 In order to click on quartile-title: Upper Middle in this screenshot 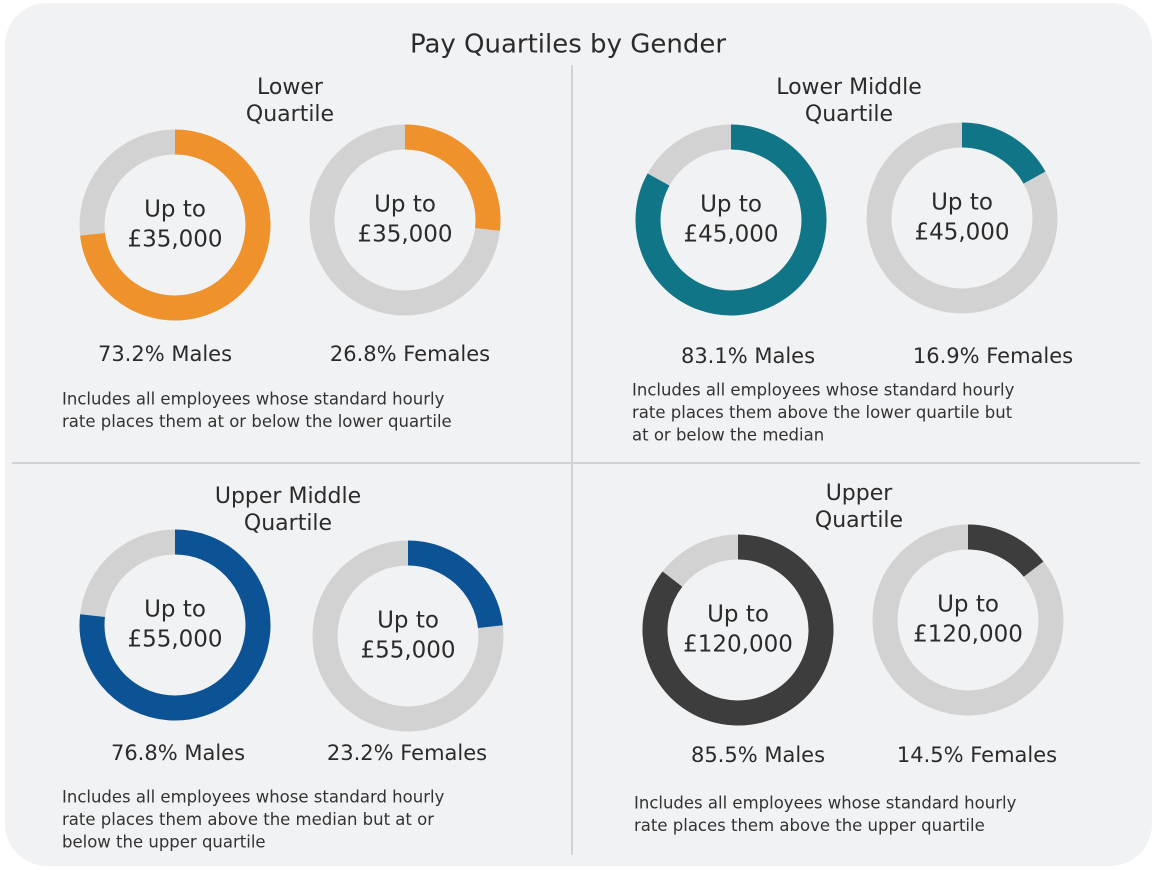, I will do `click(288, 496)`.